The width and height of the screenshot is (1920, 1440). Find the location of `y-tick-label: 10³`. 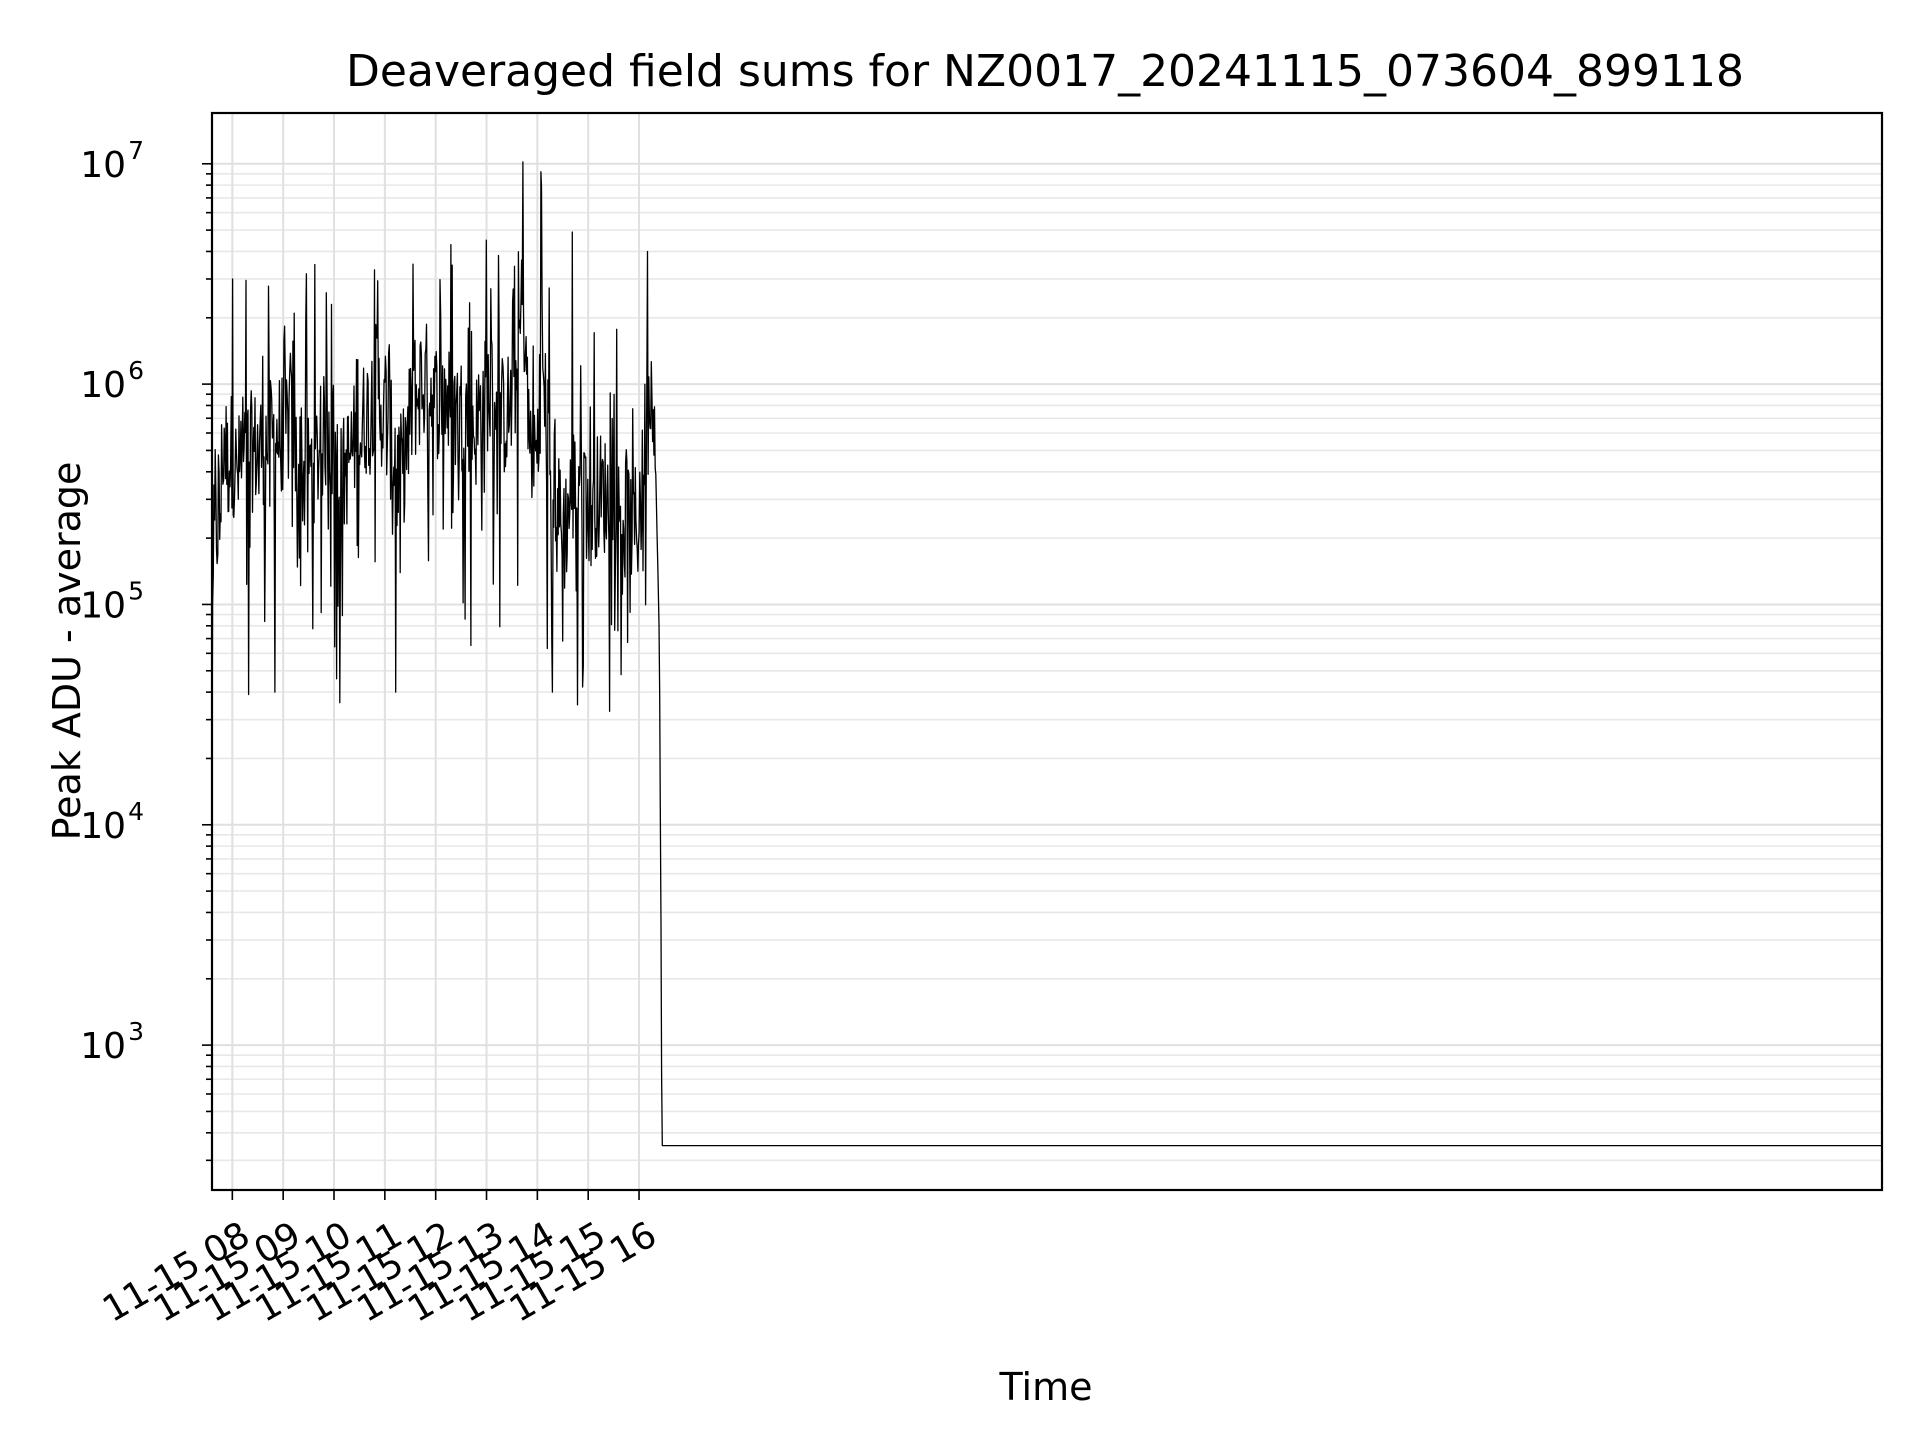

y-tick-label: 10³ is located at coordinates (112, 1042).